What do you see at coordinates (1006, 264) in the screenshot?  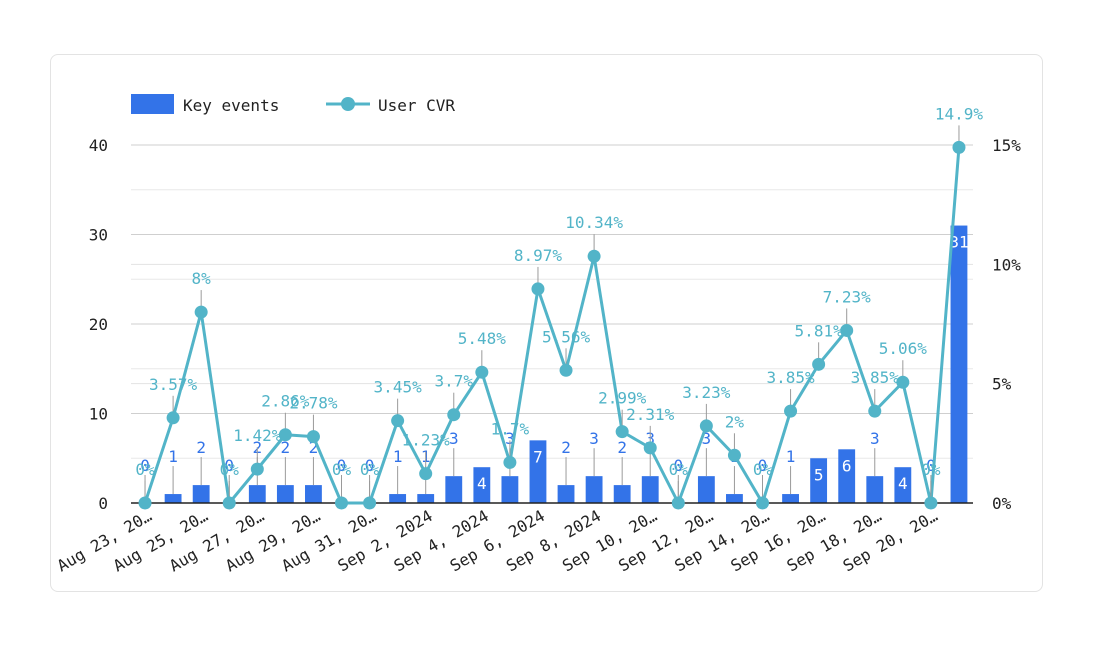 I see `y-right-tick-label: 10%` at bounding box center [1006, 264].